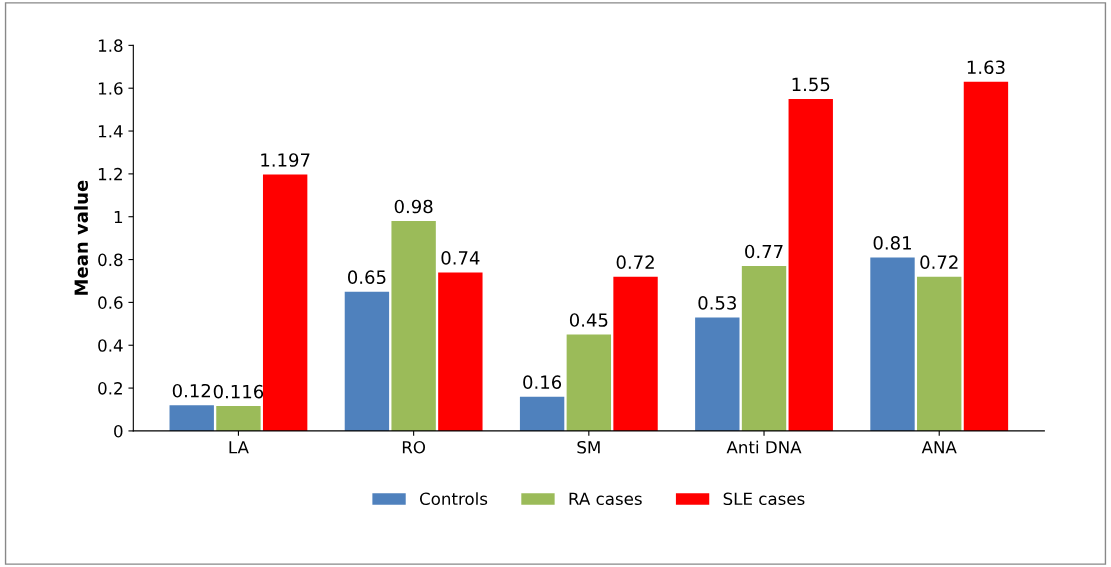 The image size is (1111, 567). What do you see at coordinates (110, 174) in the screenshot?
I see `y-tick-label: 1.2` at bounding box center [110, 174].